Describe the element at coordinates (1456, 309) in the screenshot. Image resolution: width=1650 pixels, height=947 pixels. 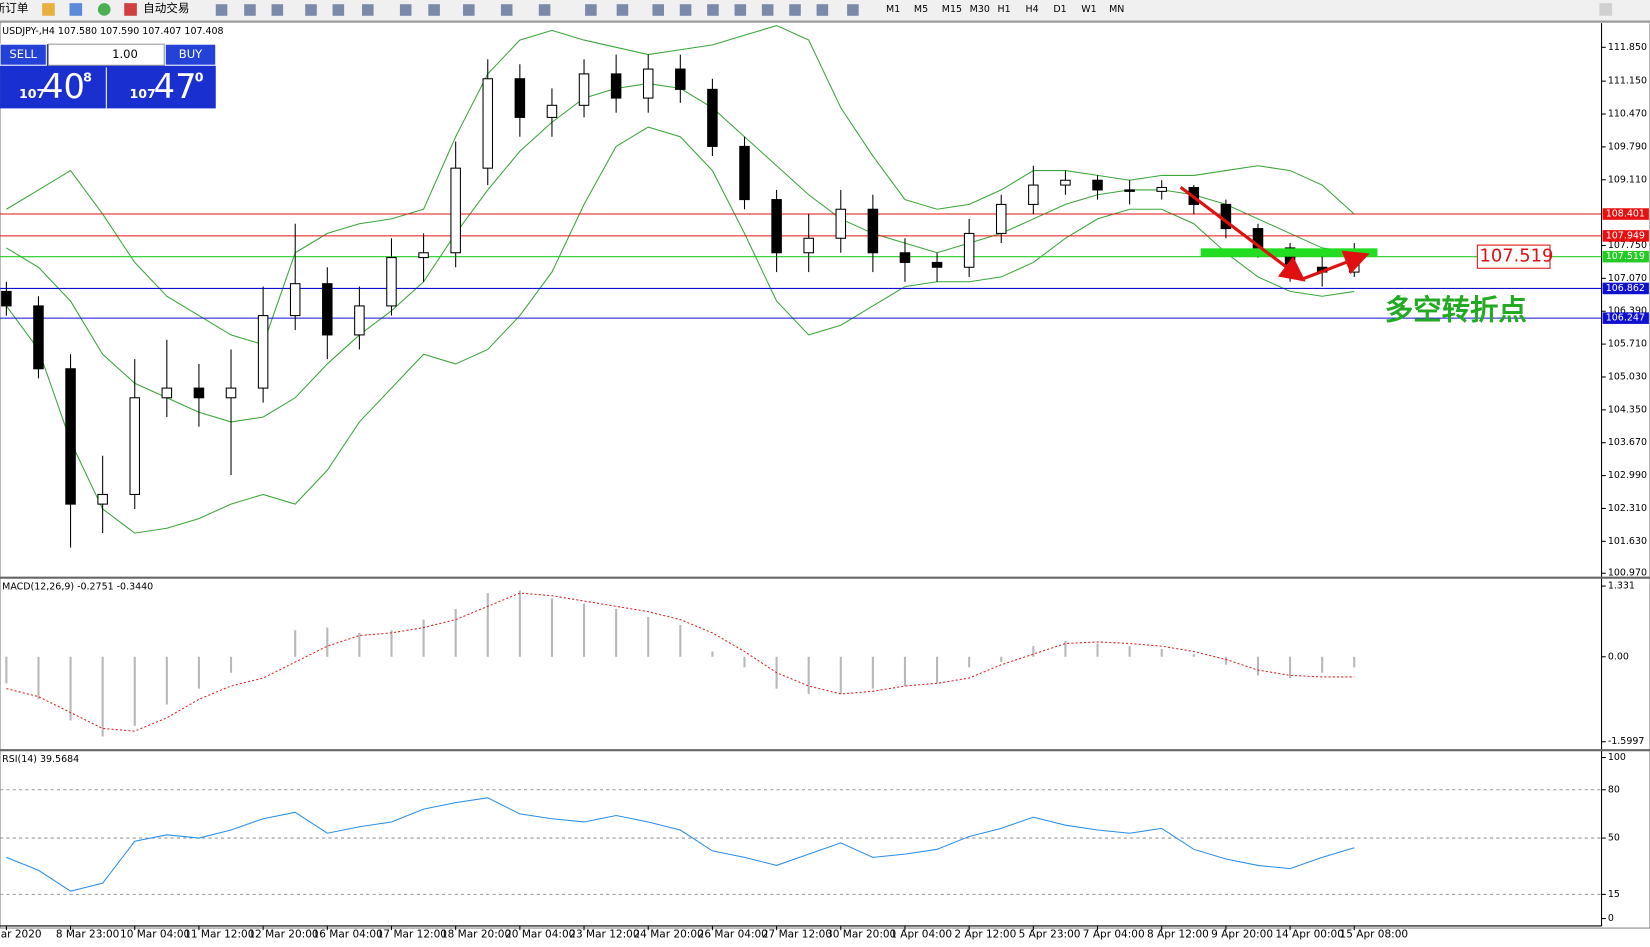
I see `annotation: 多空转折点` at that location.